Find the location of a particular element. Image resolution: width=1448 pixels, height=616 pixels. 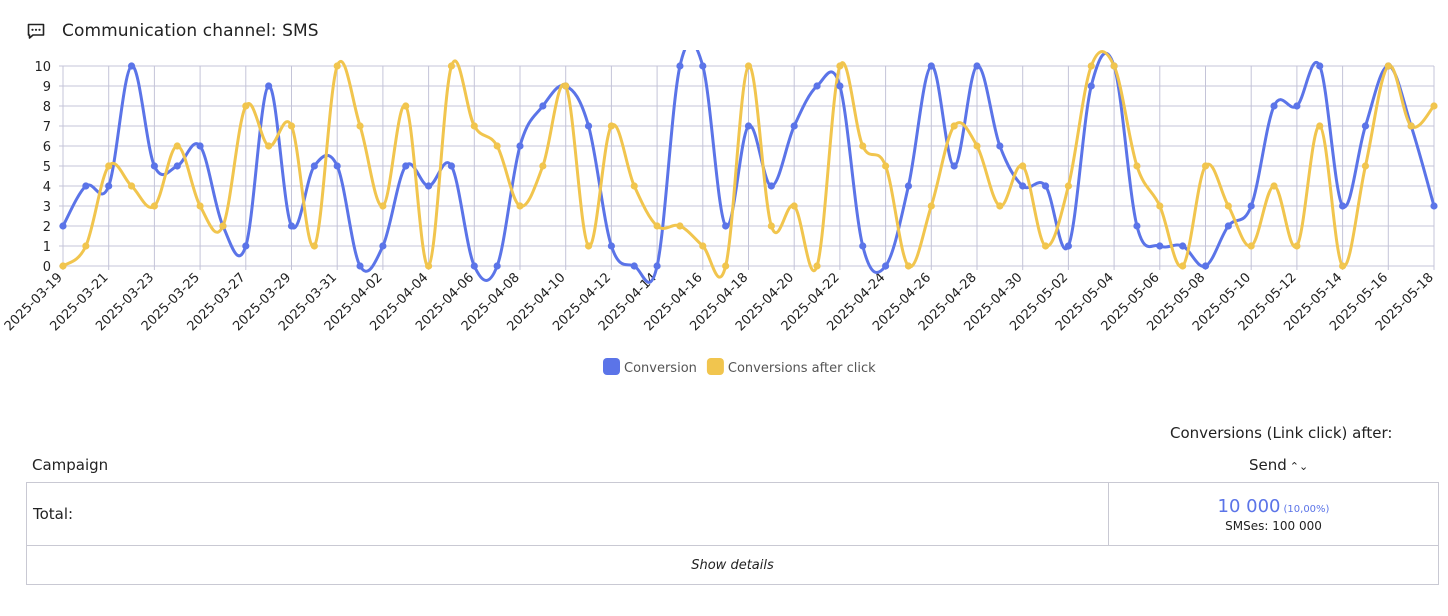

y-tick-label: 2 is located at coordinates (47, 227).